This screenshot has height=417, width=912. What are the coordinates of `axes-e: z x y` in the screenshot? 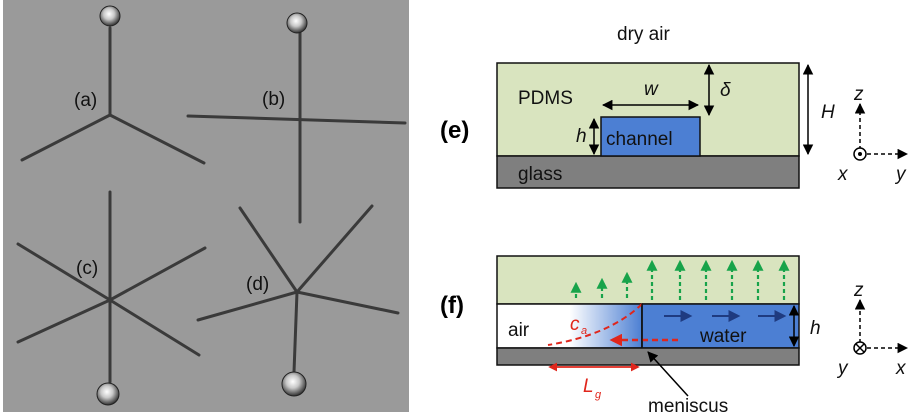 It's located at (873, 134).